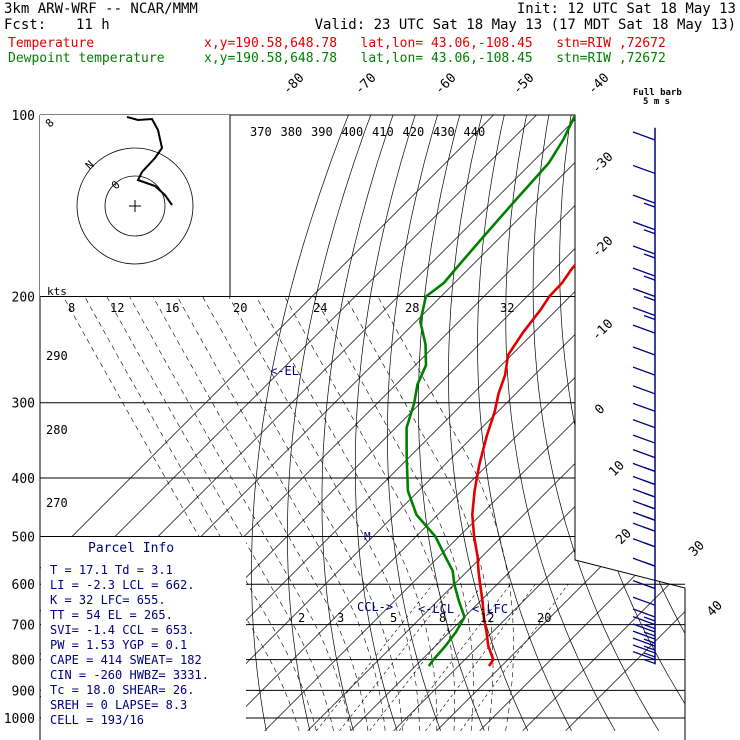 The image size is (740, 740). What do you see at coordinates (111, 615) in the screenshot?
I see `parcel-info-row: TT = 54 EL = 265.` at bounding box center [111, 615].